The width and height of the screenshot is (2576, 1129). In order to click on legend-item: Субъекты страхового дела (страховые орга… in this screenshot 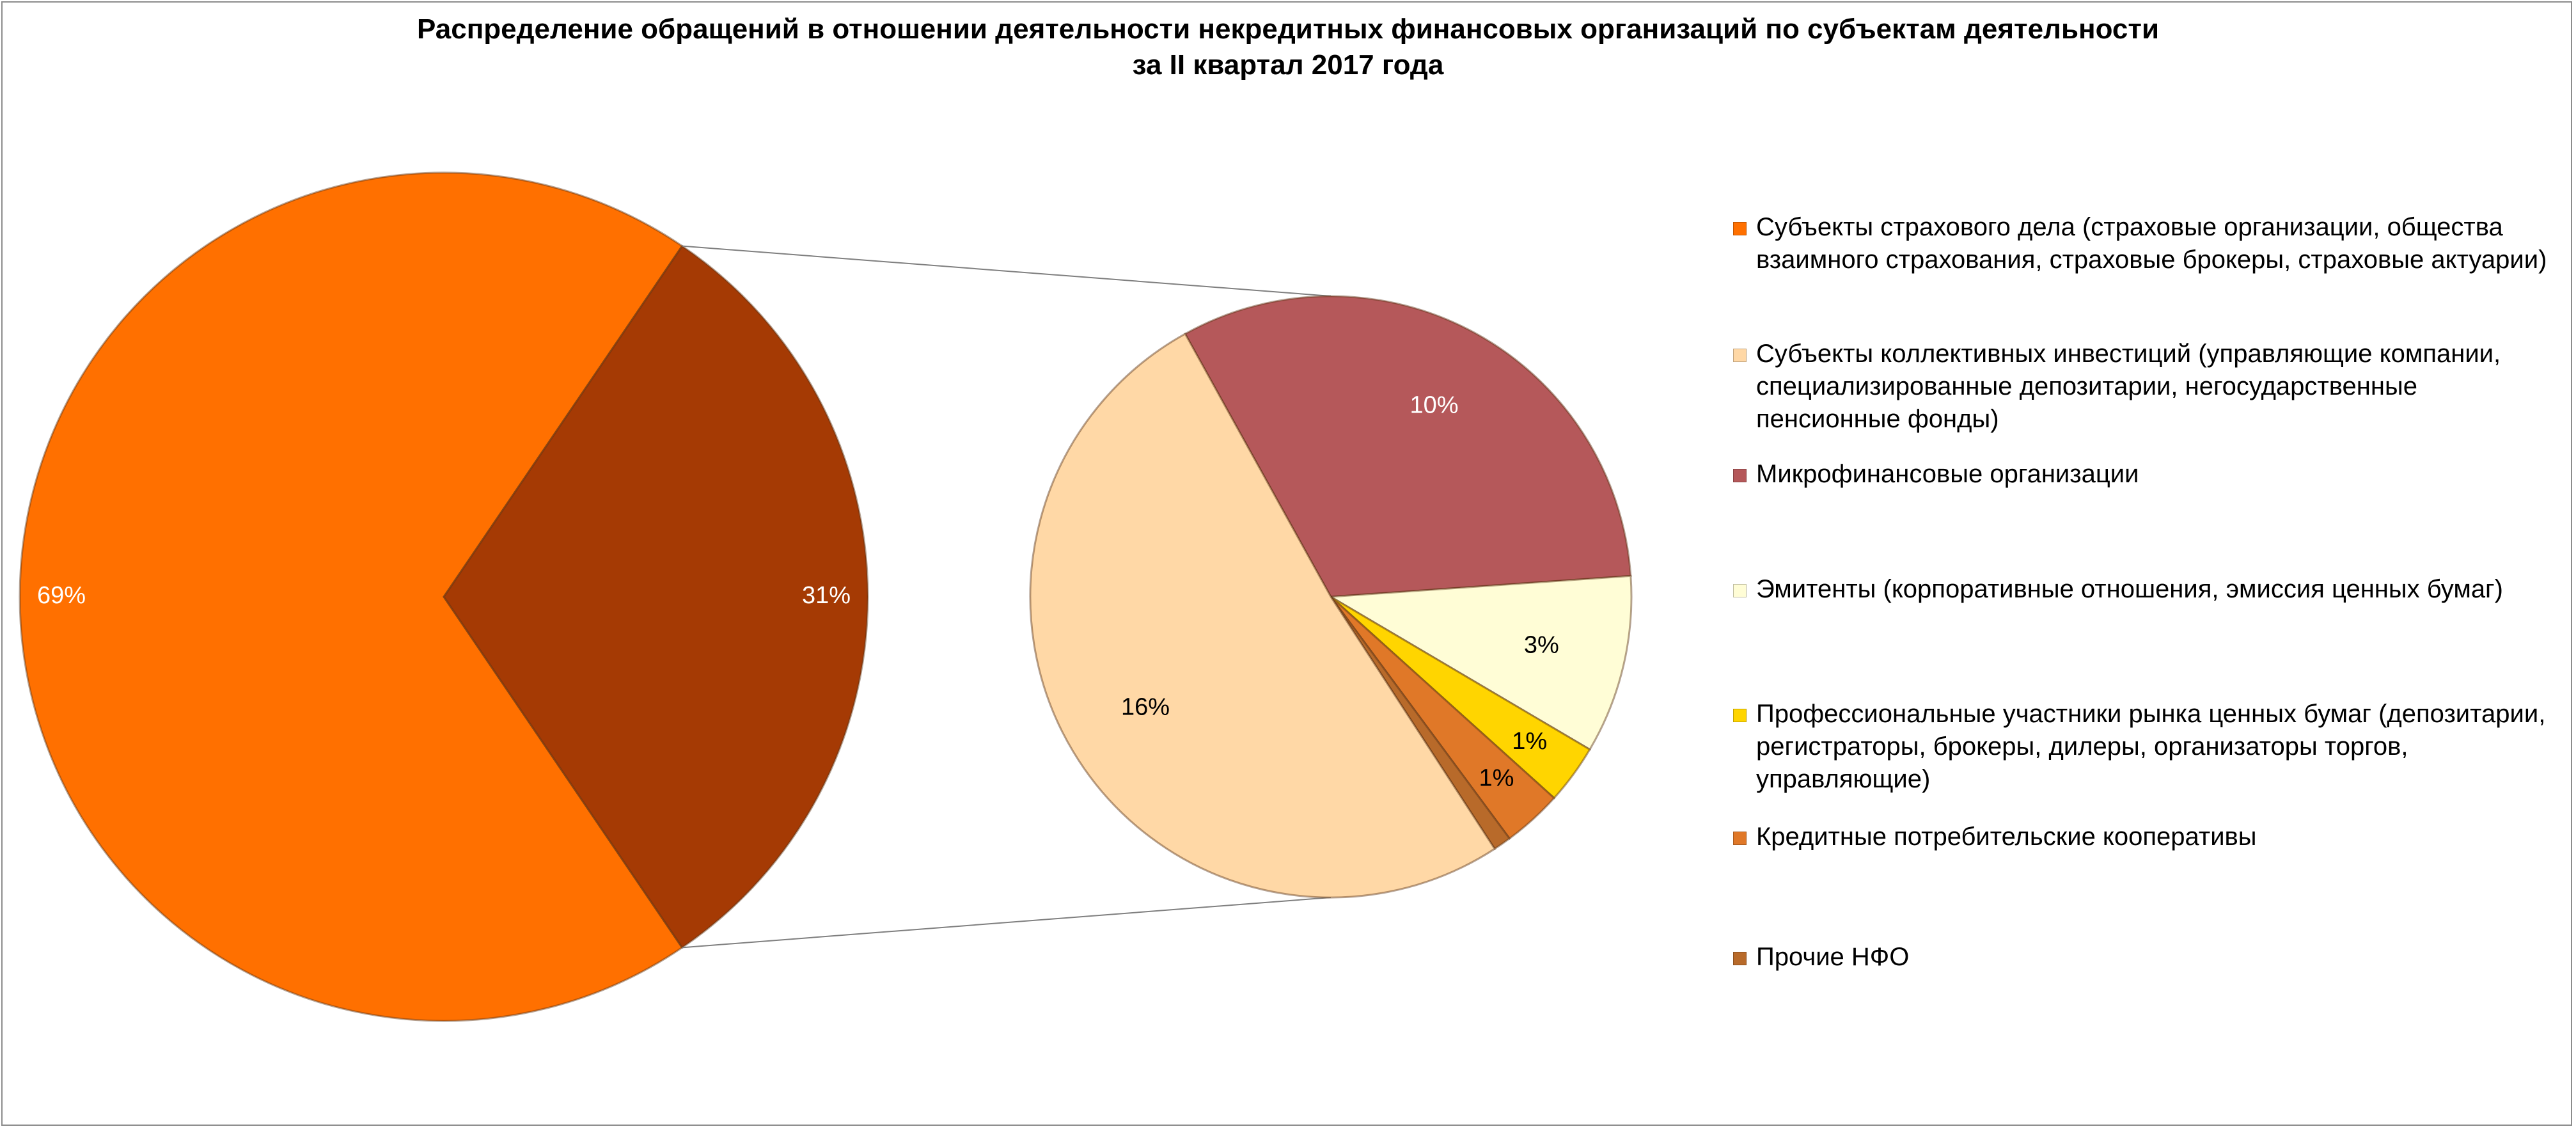, I will do `click(2145, 243)`.